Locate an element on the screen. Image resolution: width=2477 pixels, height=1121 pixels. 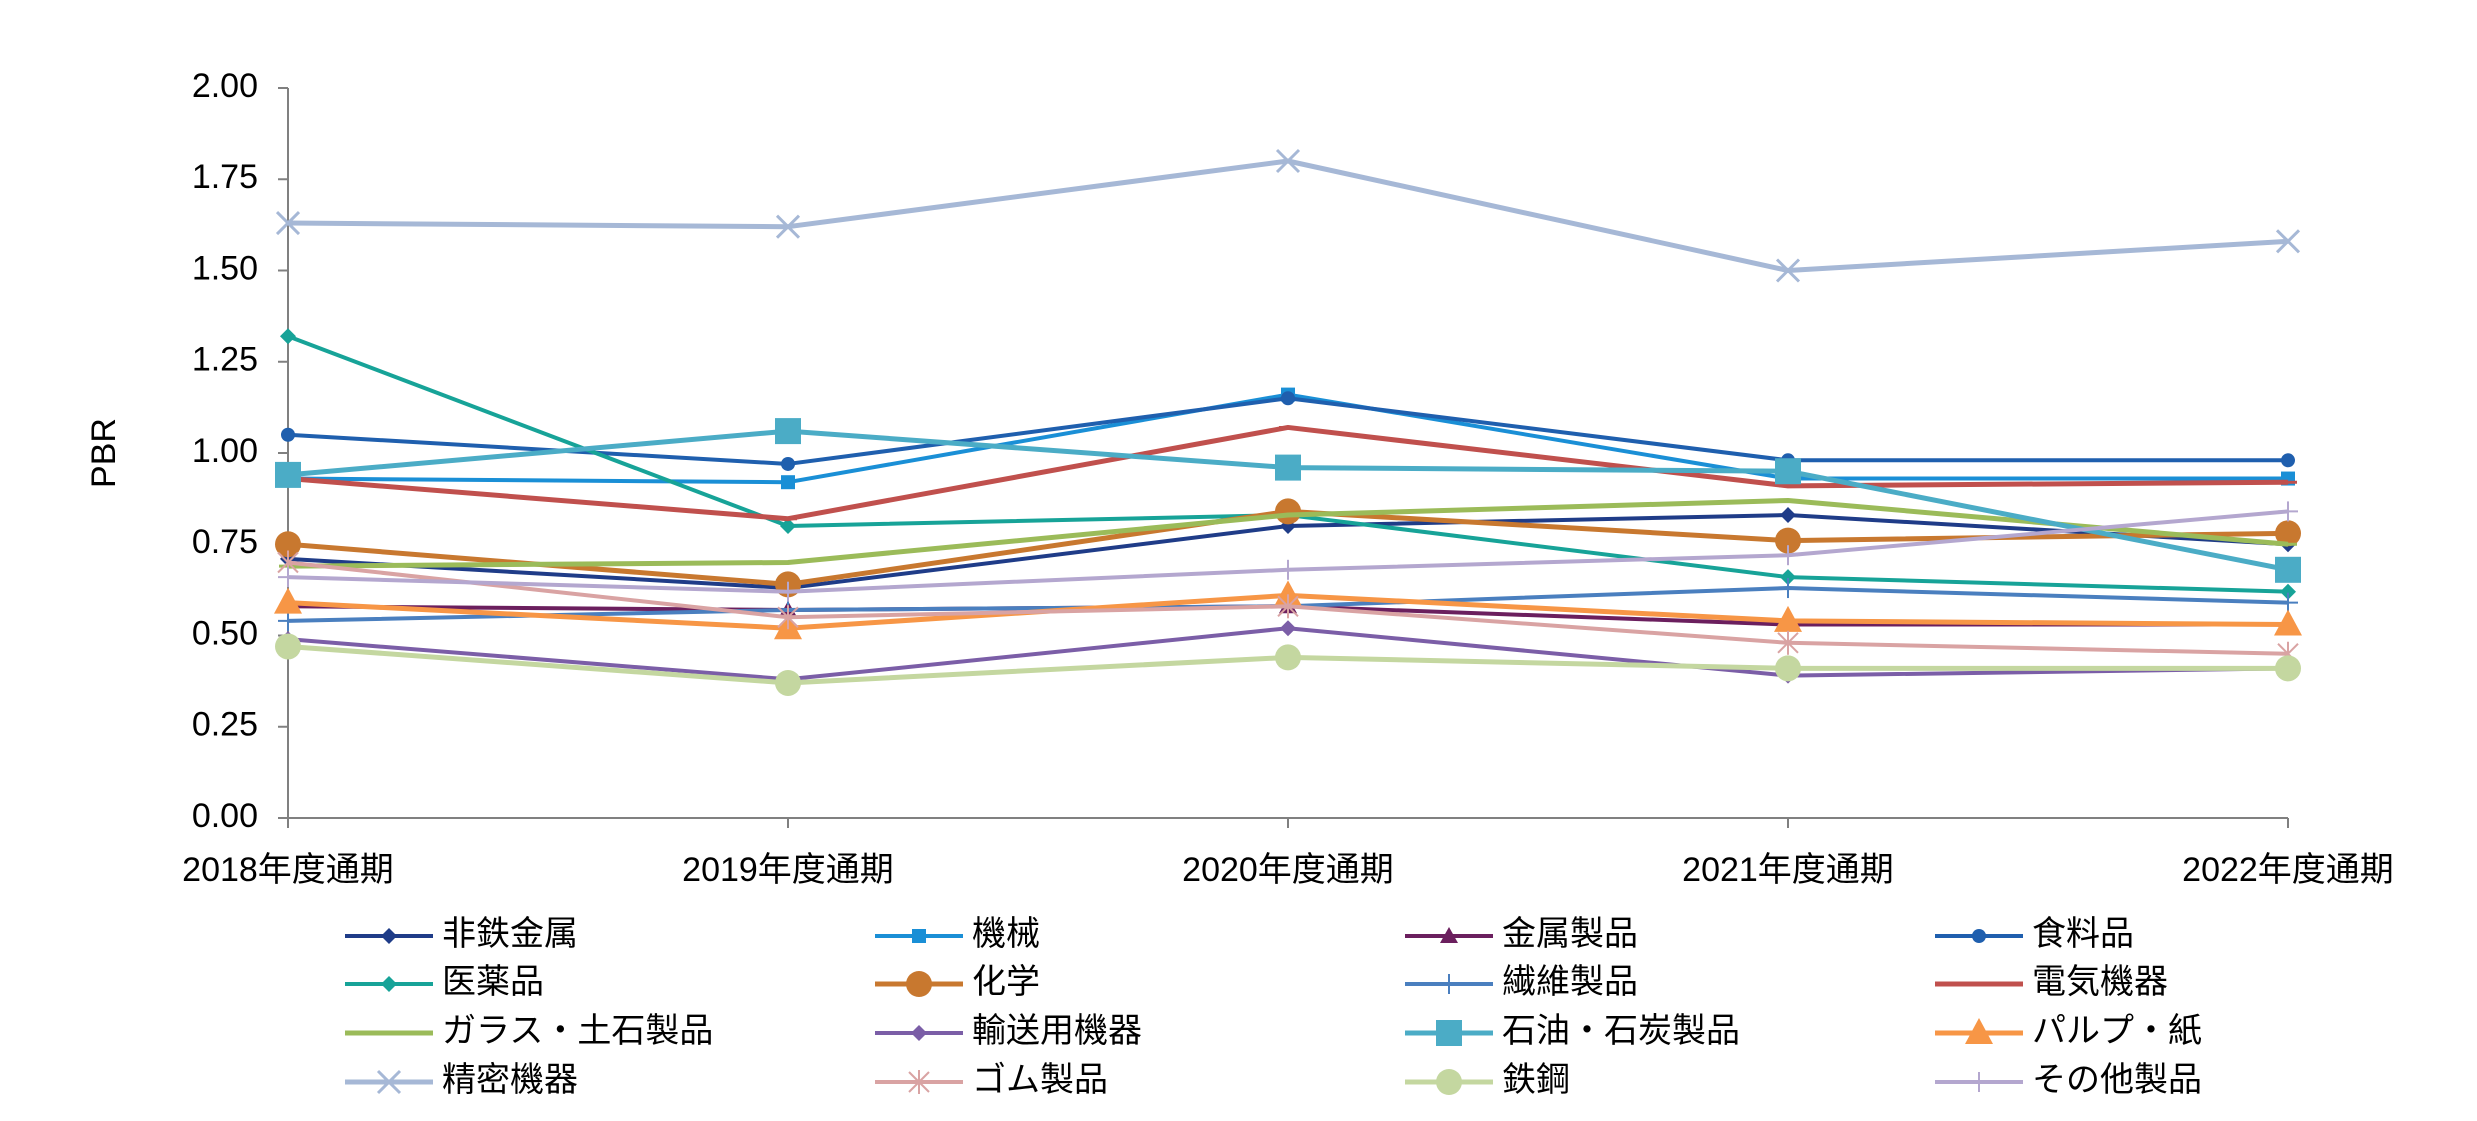
y-tick-label: 2.00 is located at coordinates (225, 86).